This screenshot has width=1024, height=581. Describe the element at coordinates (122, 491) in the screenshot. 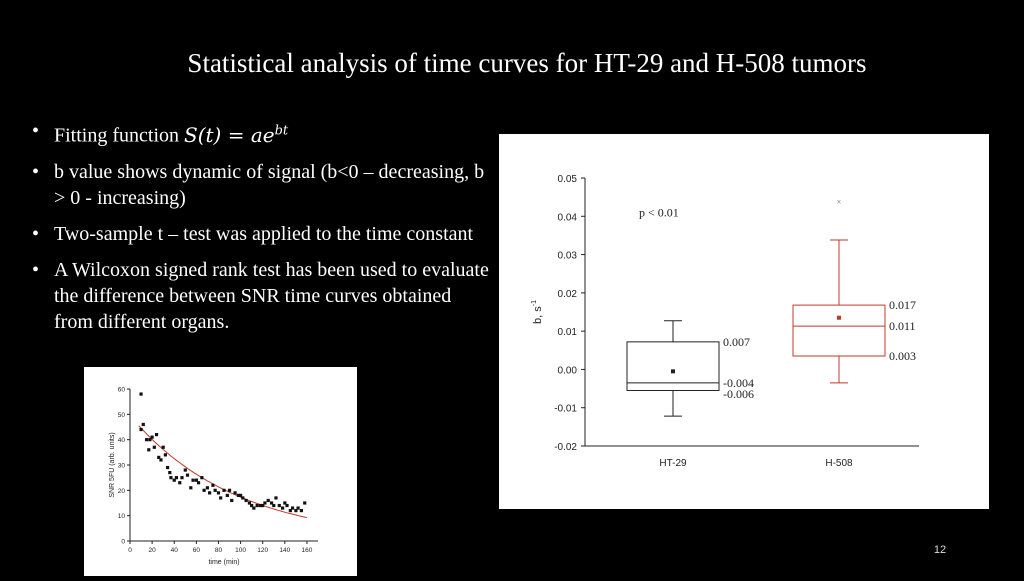

I see `y-tick-label: 20` at that location.